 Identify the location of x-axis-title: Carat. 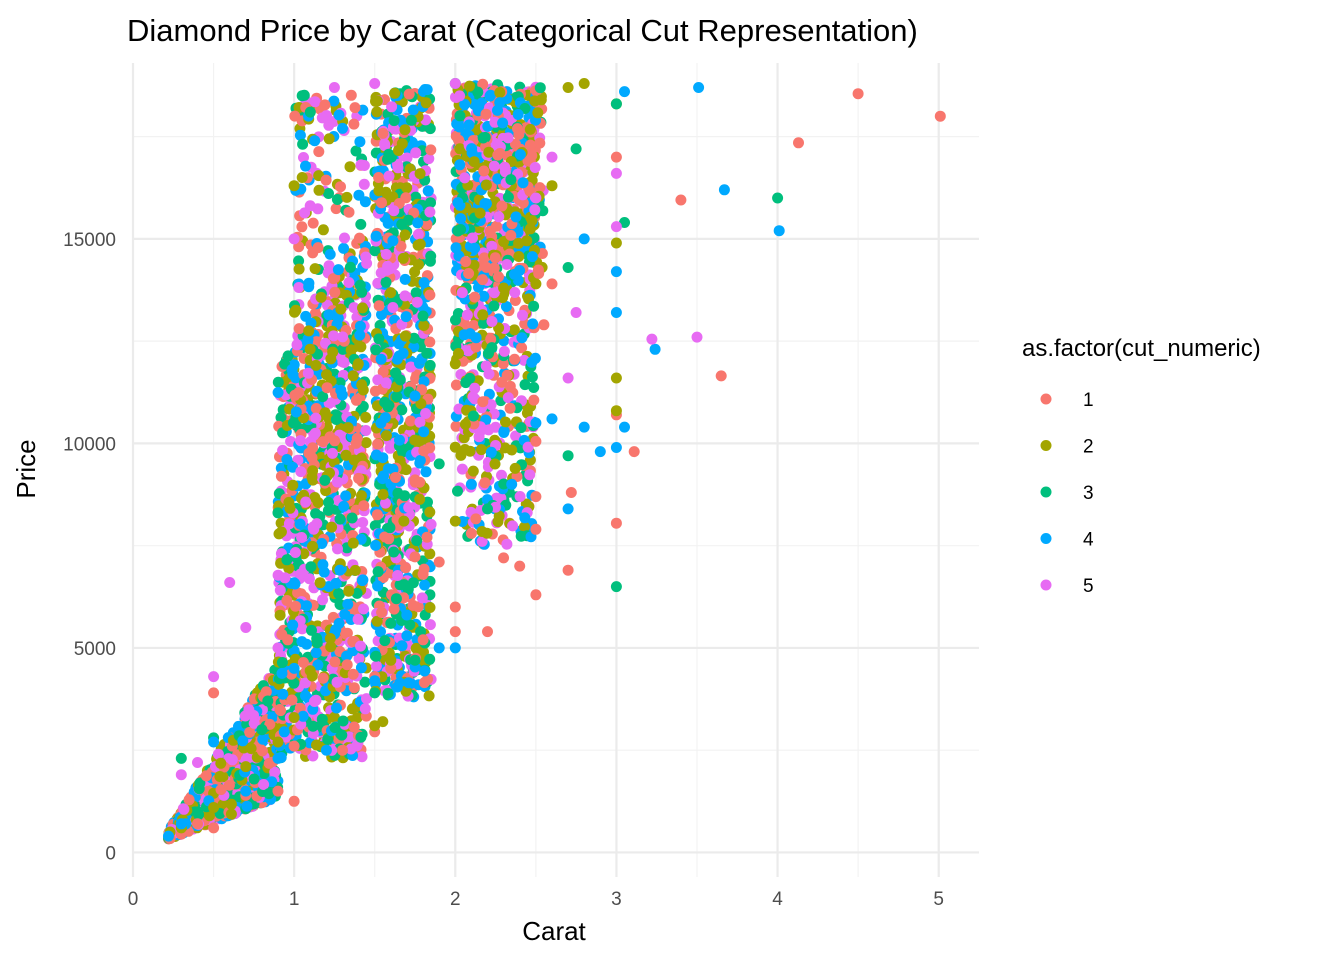
(554, 931).